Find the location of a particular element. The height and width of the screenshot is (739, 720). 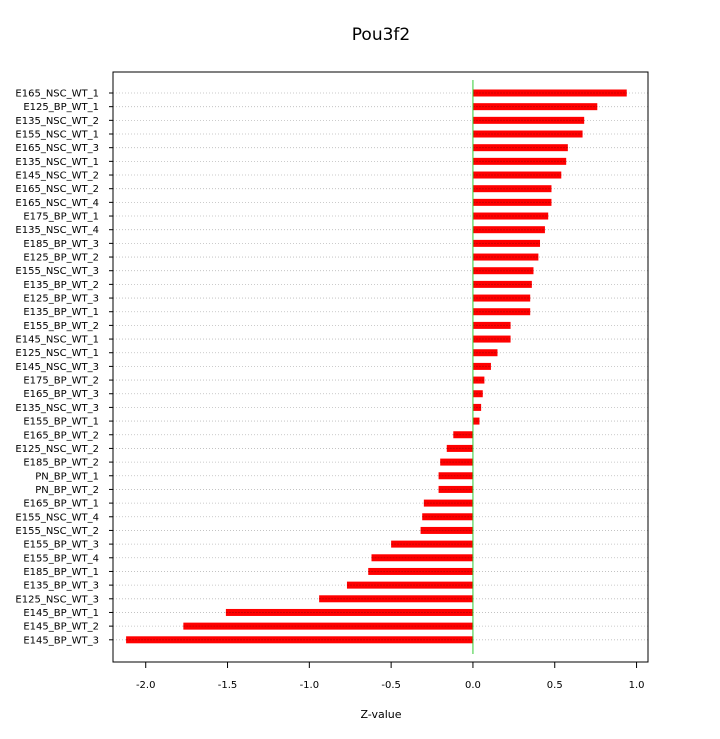

y-tick-label: E135_NSC_WT_2 is located at coordinates (57, 121).